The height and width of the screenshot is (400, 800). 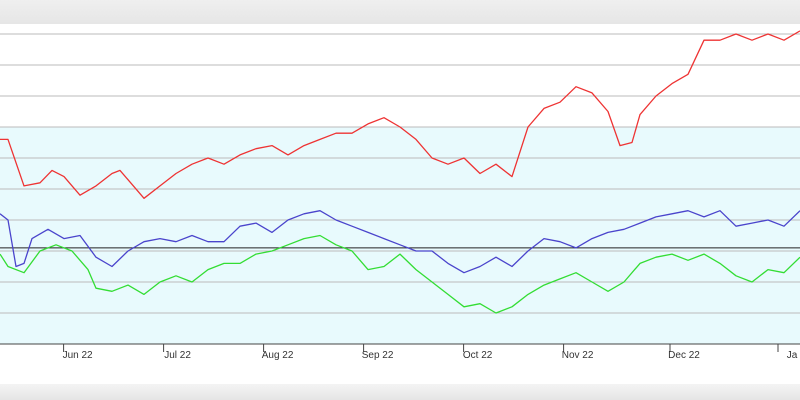 I want to click on x-tick-label: Sep 22, so click(x=378, y=355).